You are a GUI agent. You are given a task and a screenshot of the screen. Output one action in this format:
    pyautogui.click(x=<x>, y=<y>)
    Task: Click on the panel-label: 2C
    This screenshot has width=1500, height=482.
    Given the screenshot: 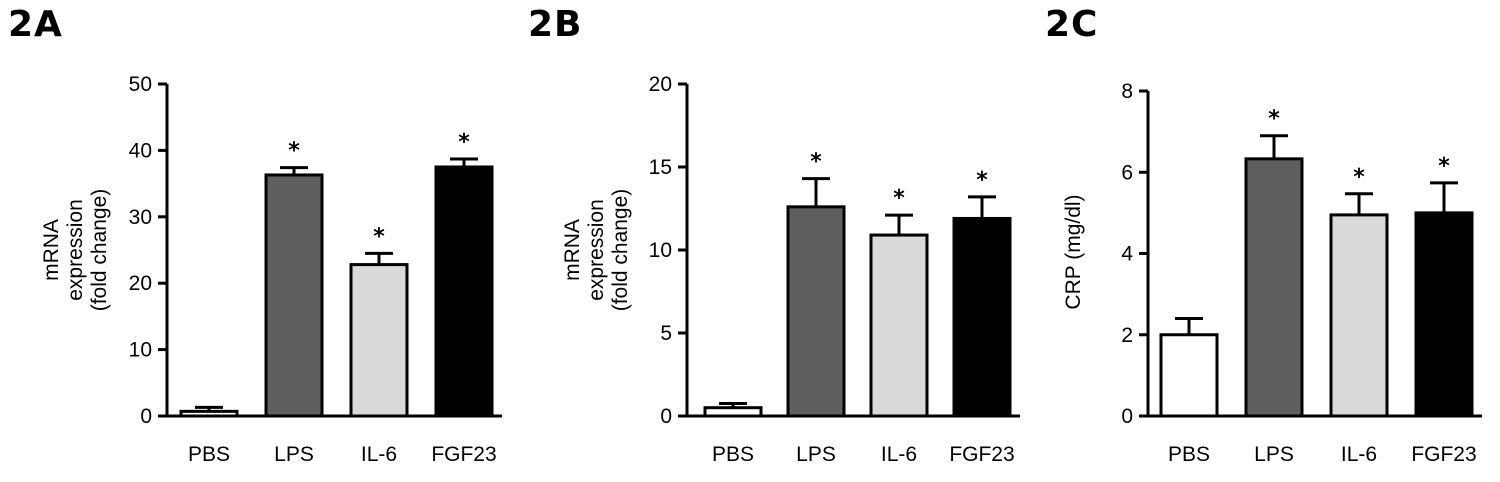 What is the action you would take?
    pyautogui.click(x=1072, y=24)
    